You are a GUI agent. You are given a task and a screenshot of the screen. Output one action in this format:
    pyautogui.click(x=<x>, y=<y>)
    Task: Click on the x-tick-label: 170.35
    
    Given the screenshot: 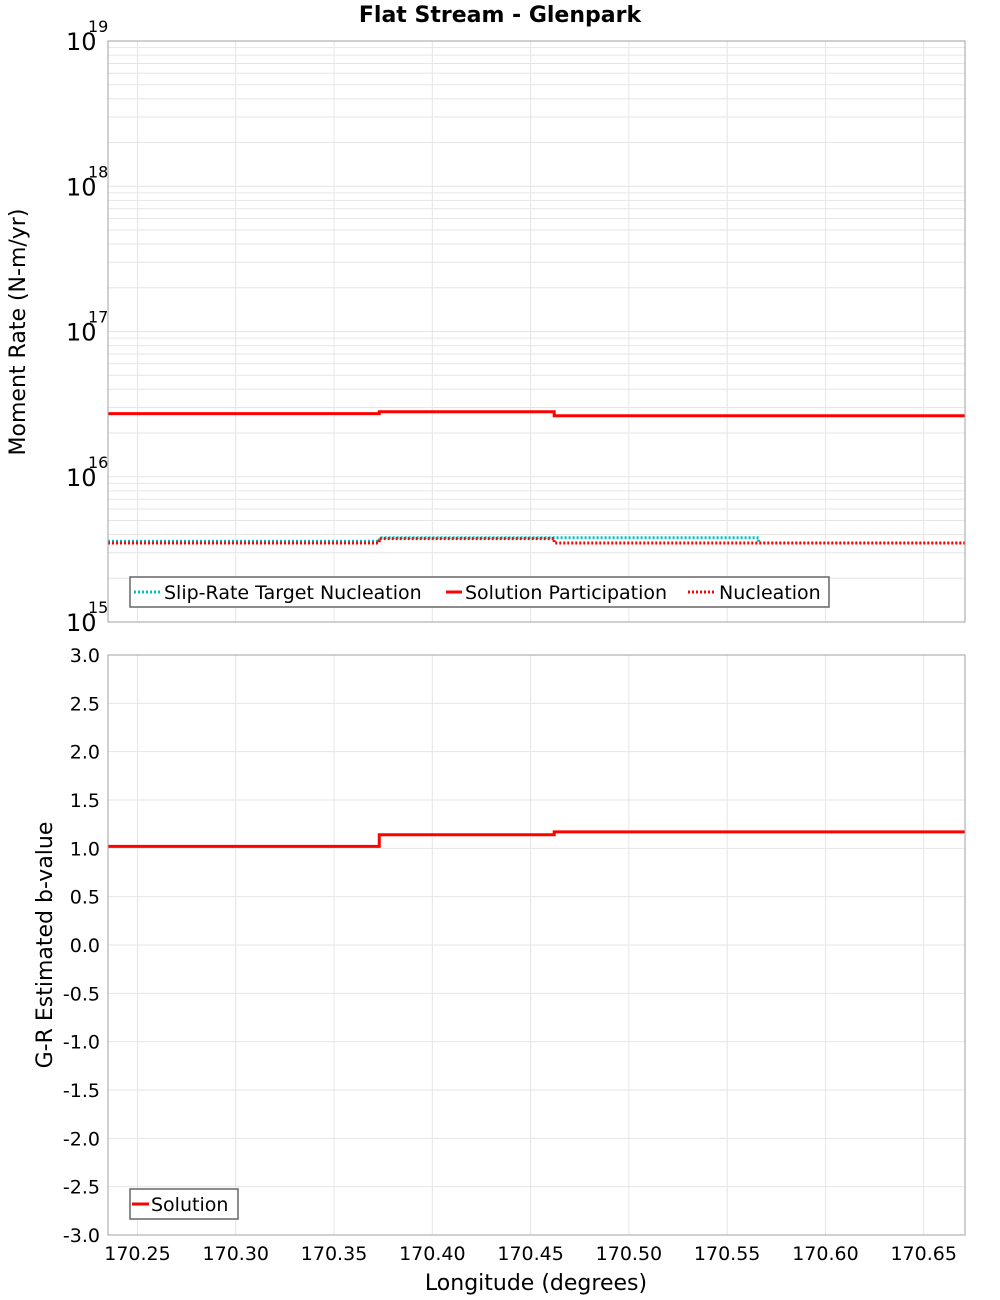 What is the action you would take?
    pyautogui.click(x=334, y=1254)
    